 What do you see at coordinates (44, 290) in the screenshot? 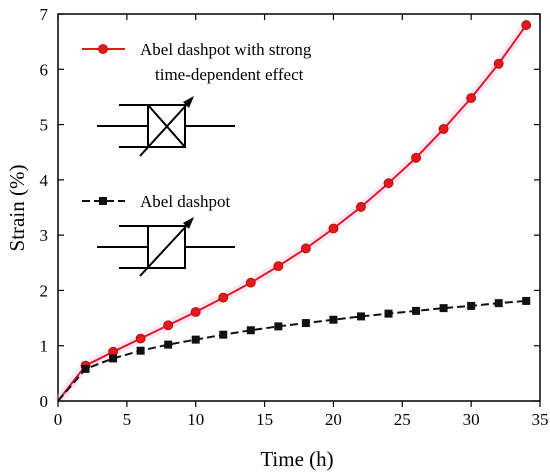
I see `y-tick-label: 2` at bounding box center [44, 290].